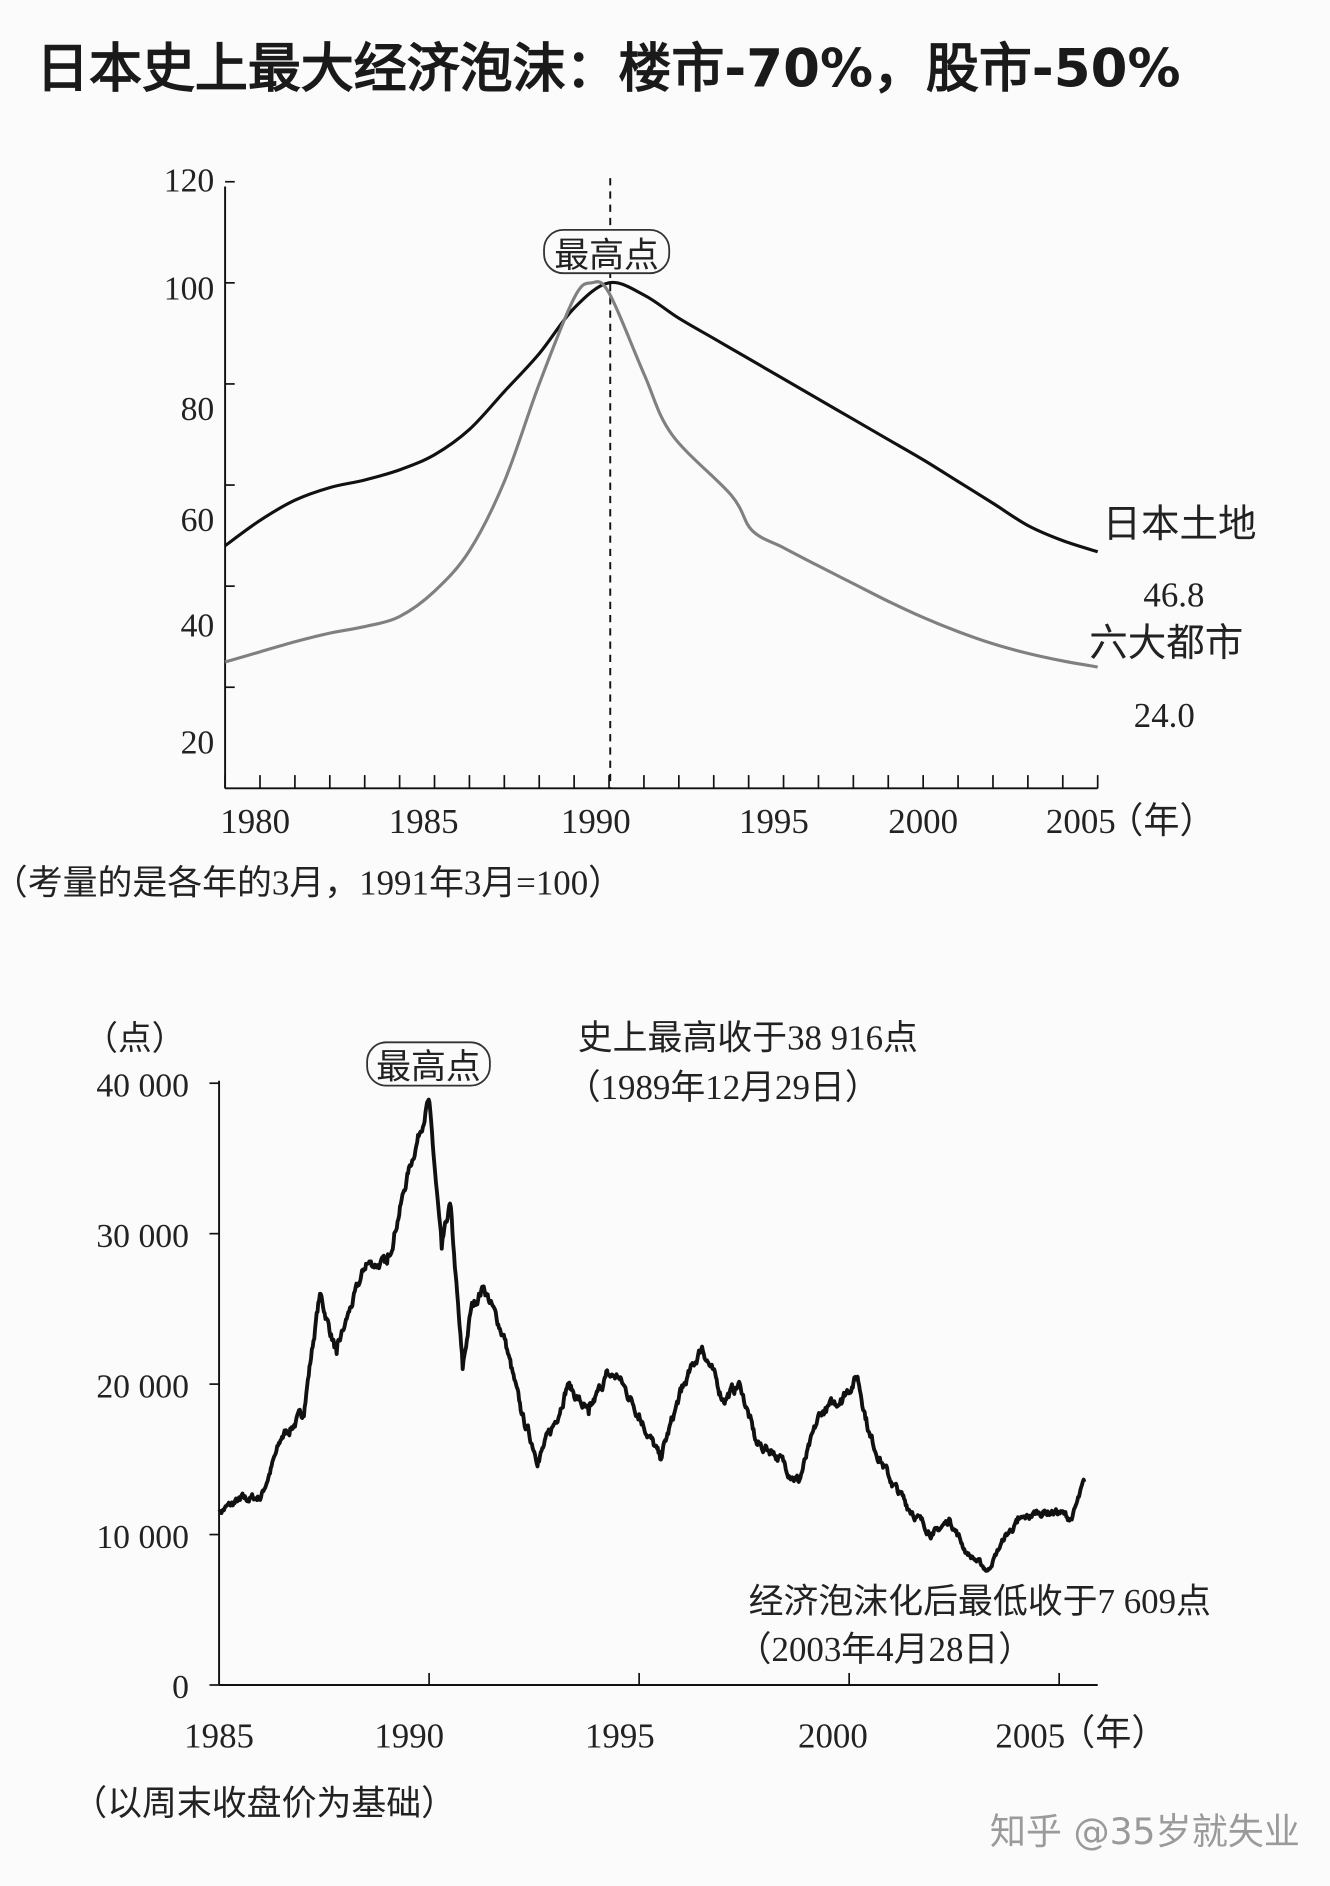 The width and height of the screenshot is (1330, 1886). I want to click on high-annotation-line1: 史上最高收于38 916点, so click(748, 1038).